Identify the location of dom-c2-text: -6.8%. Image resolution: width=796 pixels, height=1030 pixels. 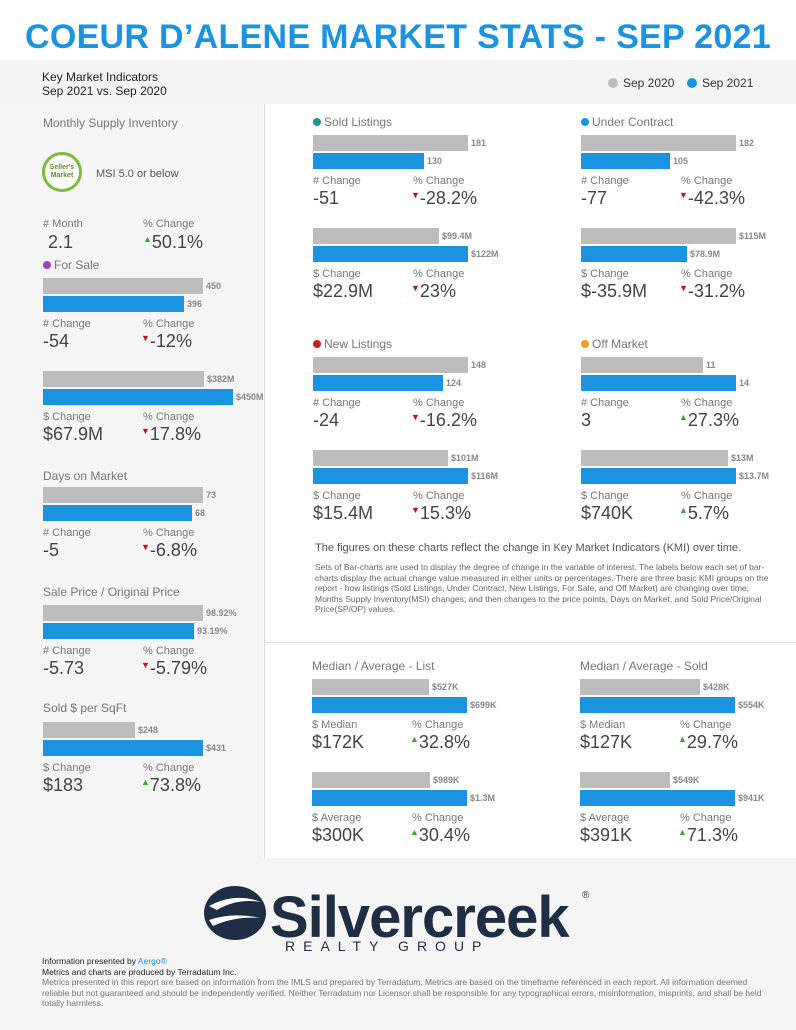
(173, 550).